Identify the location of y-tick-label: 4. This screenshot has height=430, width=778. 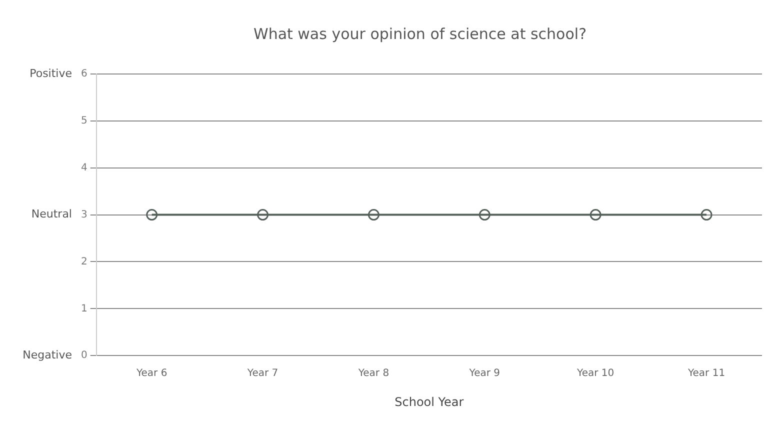
(84, 168).